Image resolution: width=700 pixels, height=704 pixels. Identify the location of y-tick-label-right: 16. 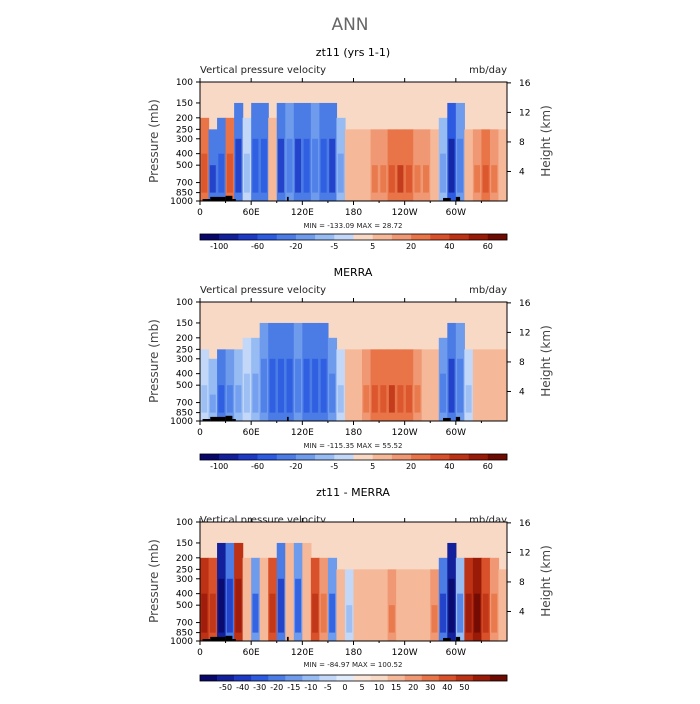
(525, 84).